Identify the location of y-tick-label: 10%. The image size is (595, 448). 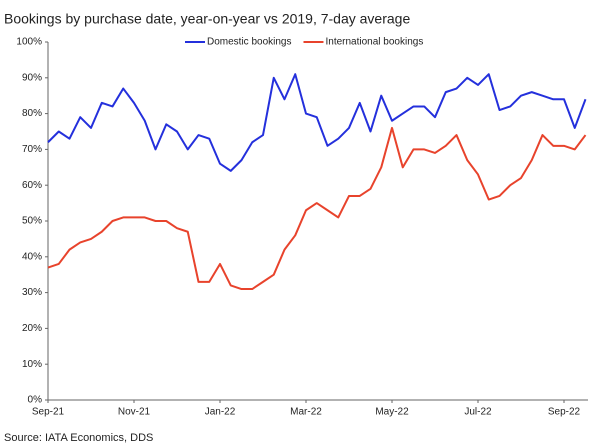
(32, 364).